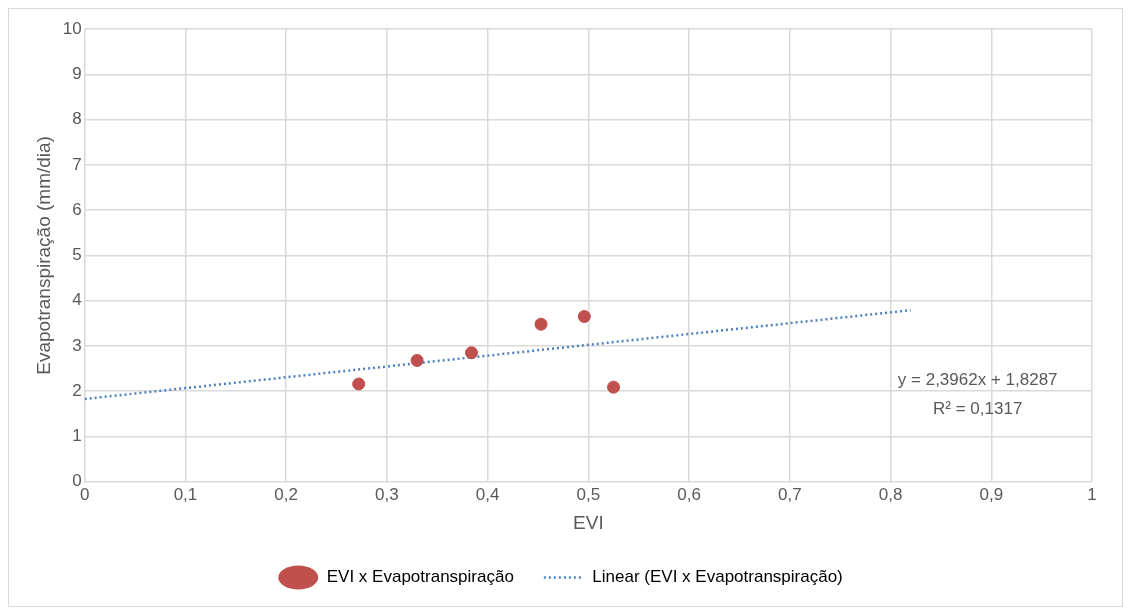  What do you see at coordinates (77, 345) in the screenshot?
I see `y-tick-label: 3` at bounding box center [77, 345].